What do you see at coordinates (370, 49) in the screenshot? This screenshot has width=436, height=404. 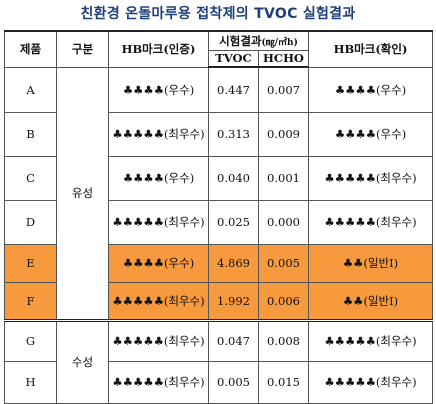 I see `header-hb-confirm: HB마크(확인)` at bounding box center [370, 49].